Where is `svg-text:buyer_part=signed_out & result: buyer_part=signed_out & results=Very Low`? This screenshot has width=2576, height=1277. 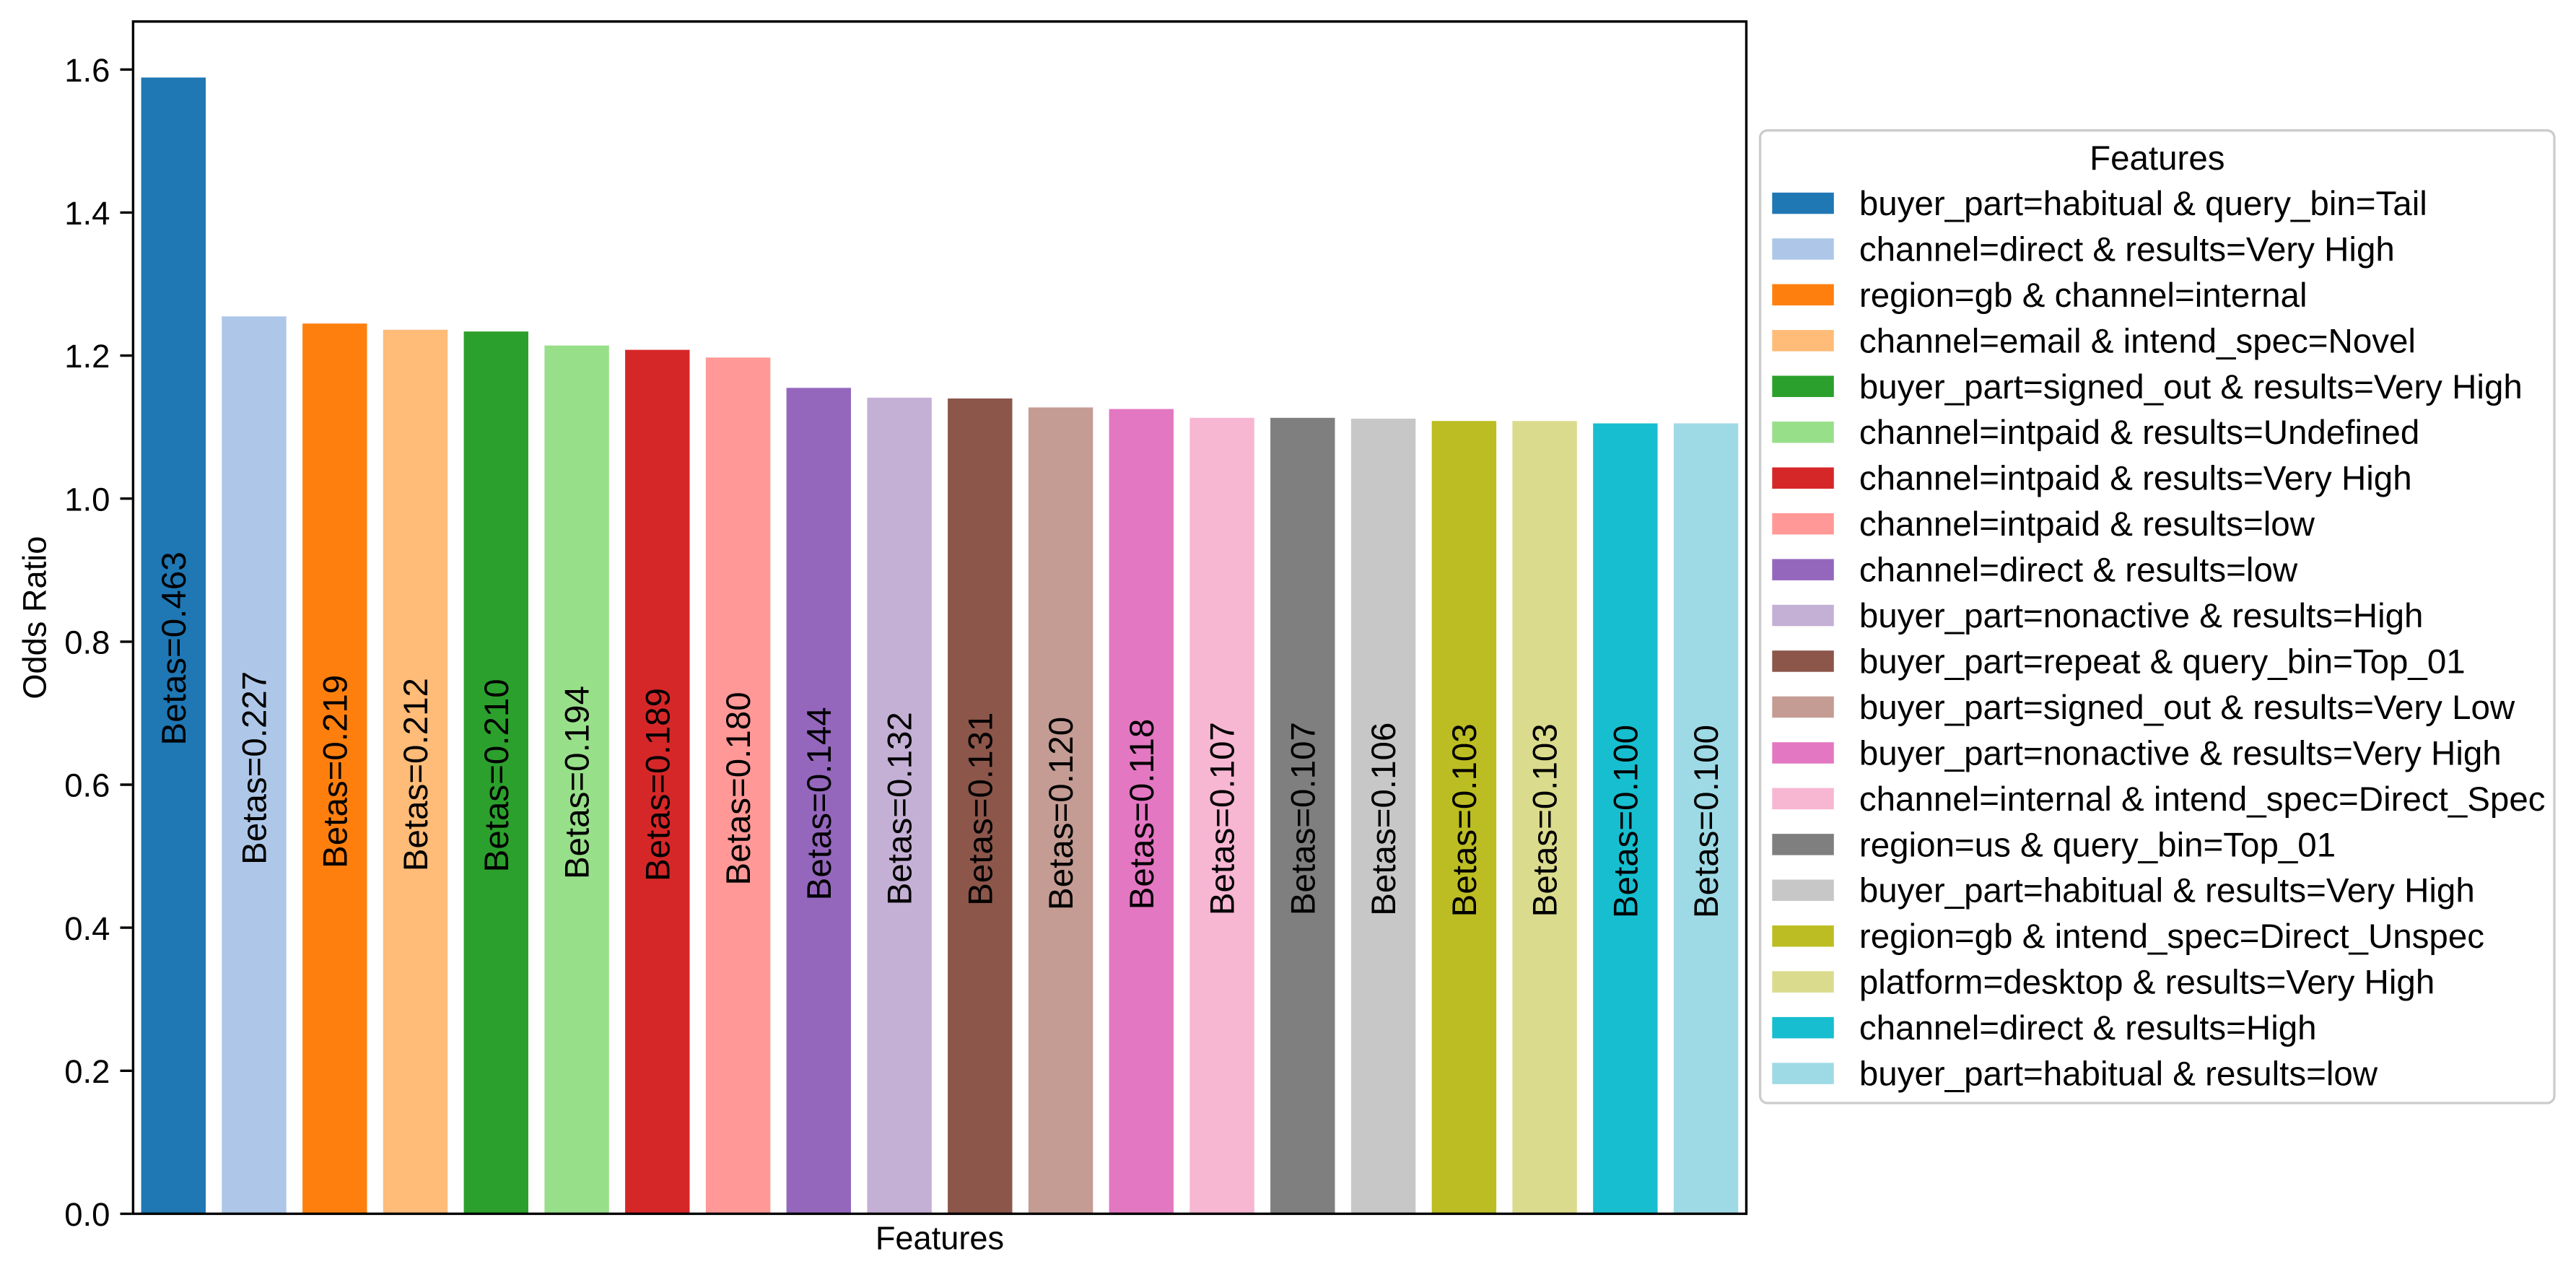
svg-text:buyer_part=signed_out & result: buyer_part=signed_out & results=Very Low is located at coordinates (2187, 708).